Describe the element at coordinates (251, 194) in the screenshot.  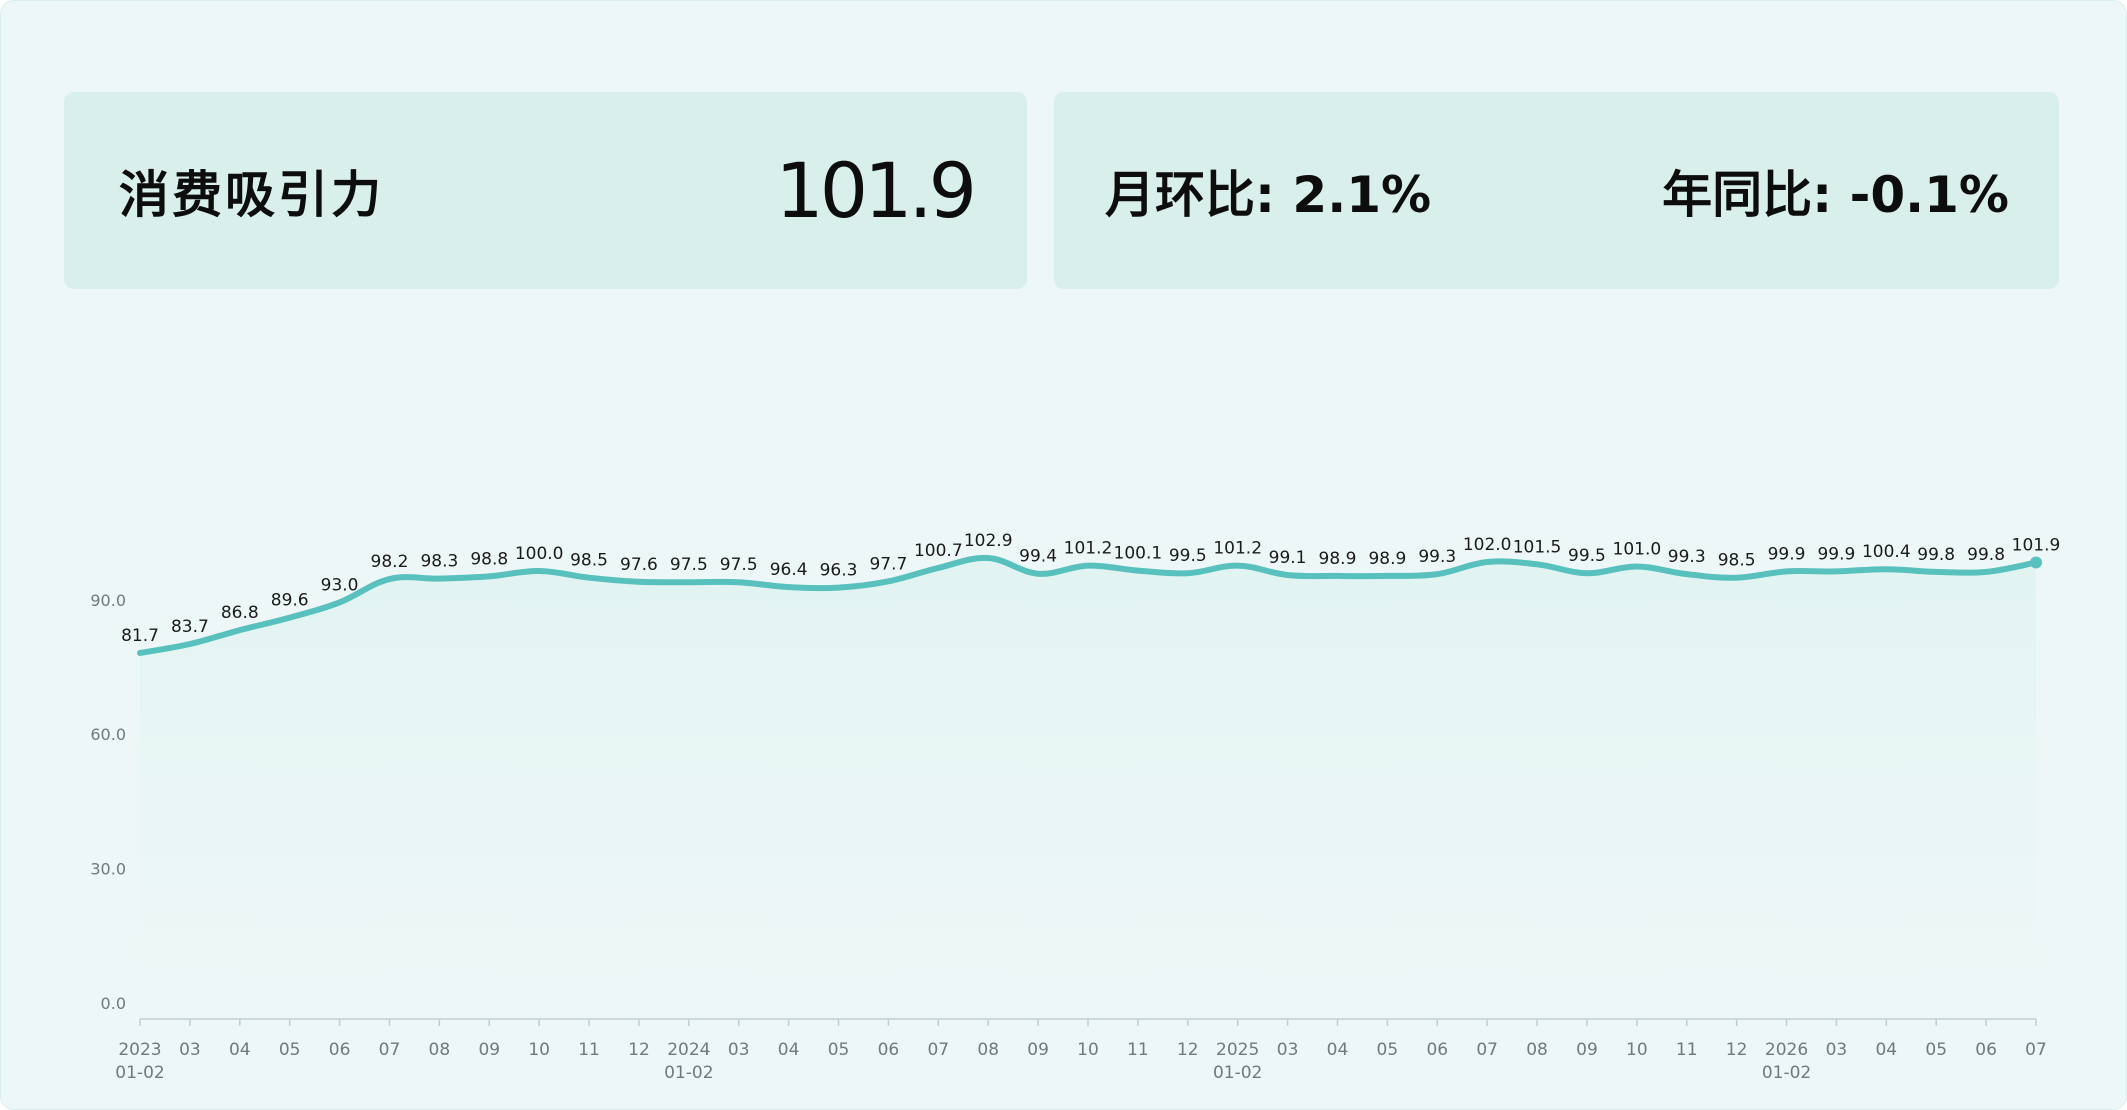
I see `metric-label: 消费吸引力` at that location.